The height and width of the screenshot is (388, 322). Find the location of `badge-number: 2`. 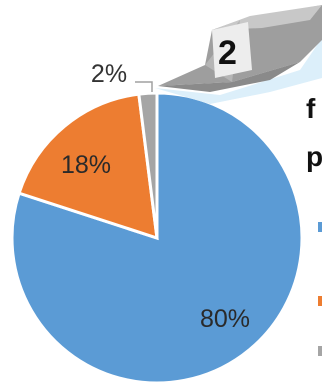

badge-number: 2 is located at coordinates (227, 53).